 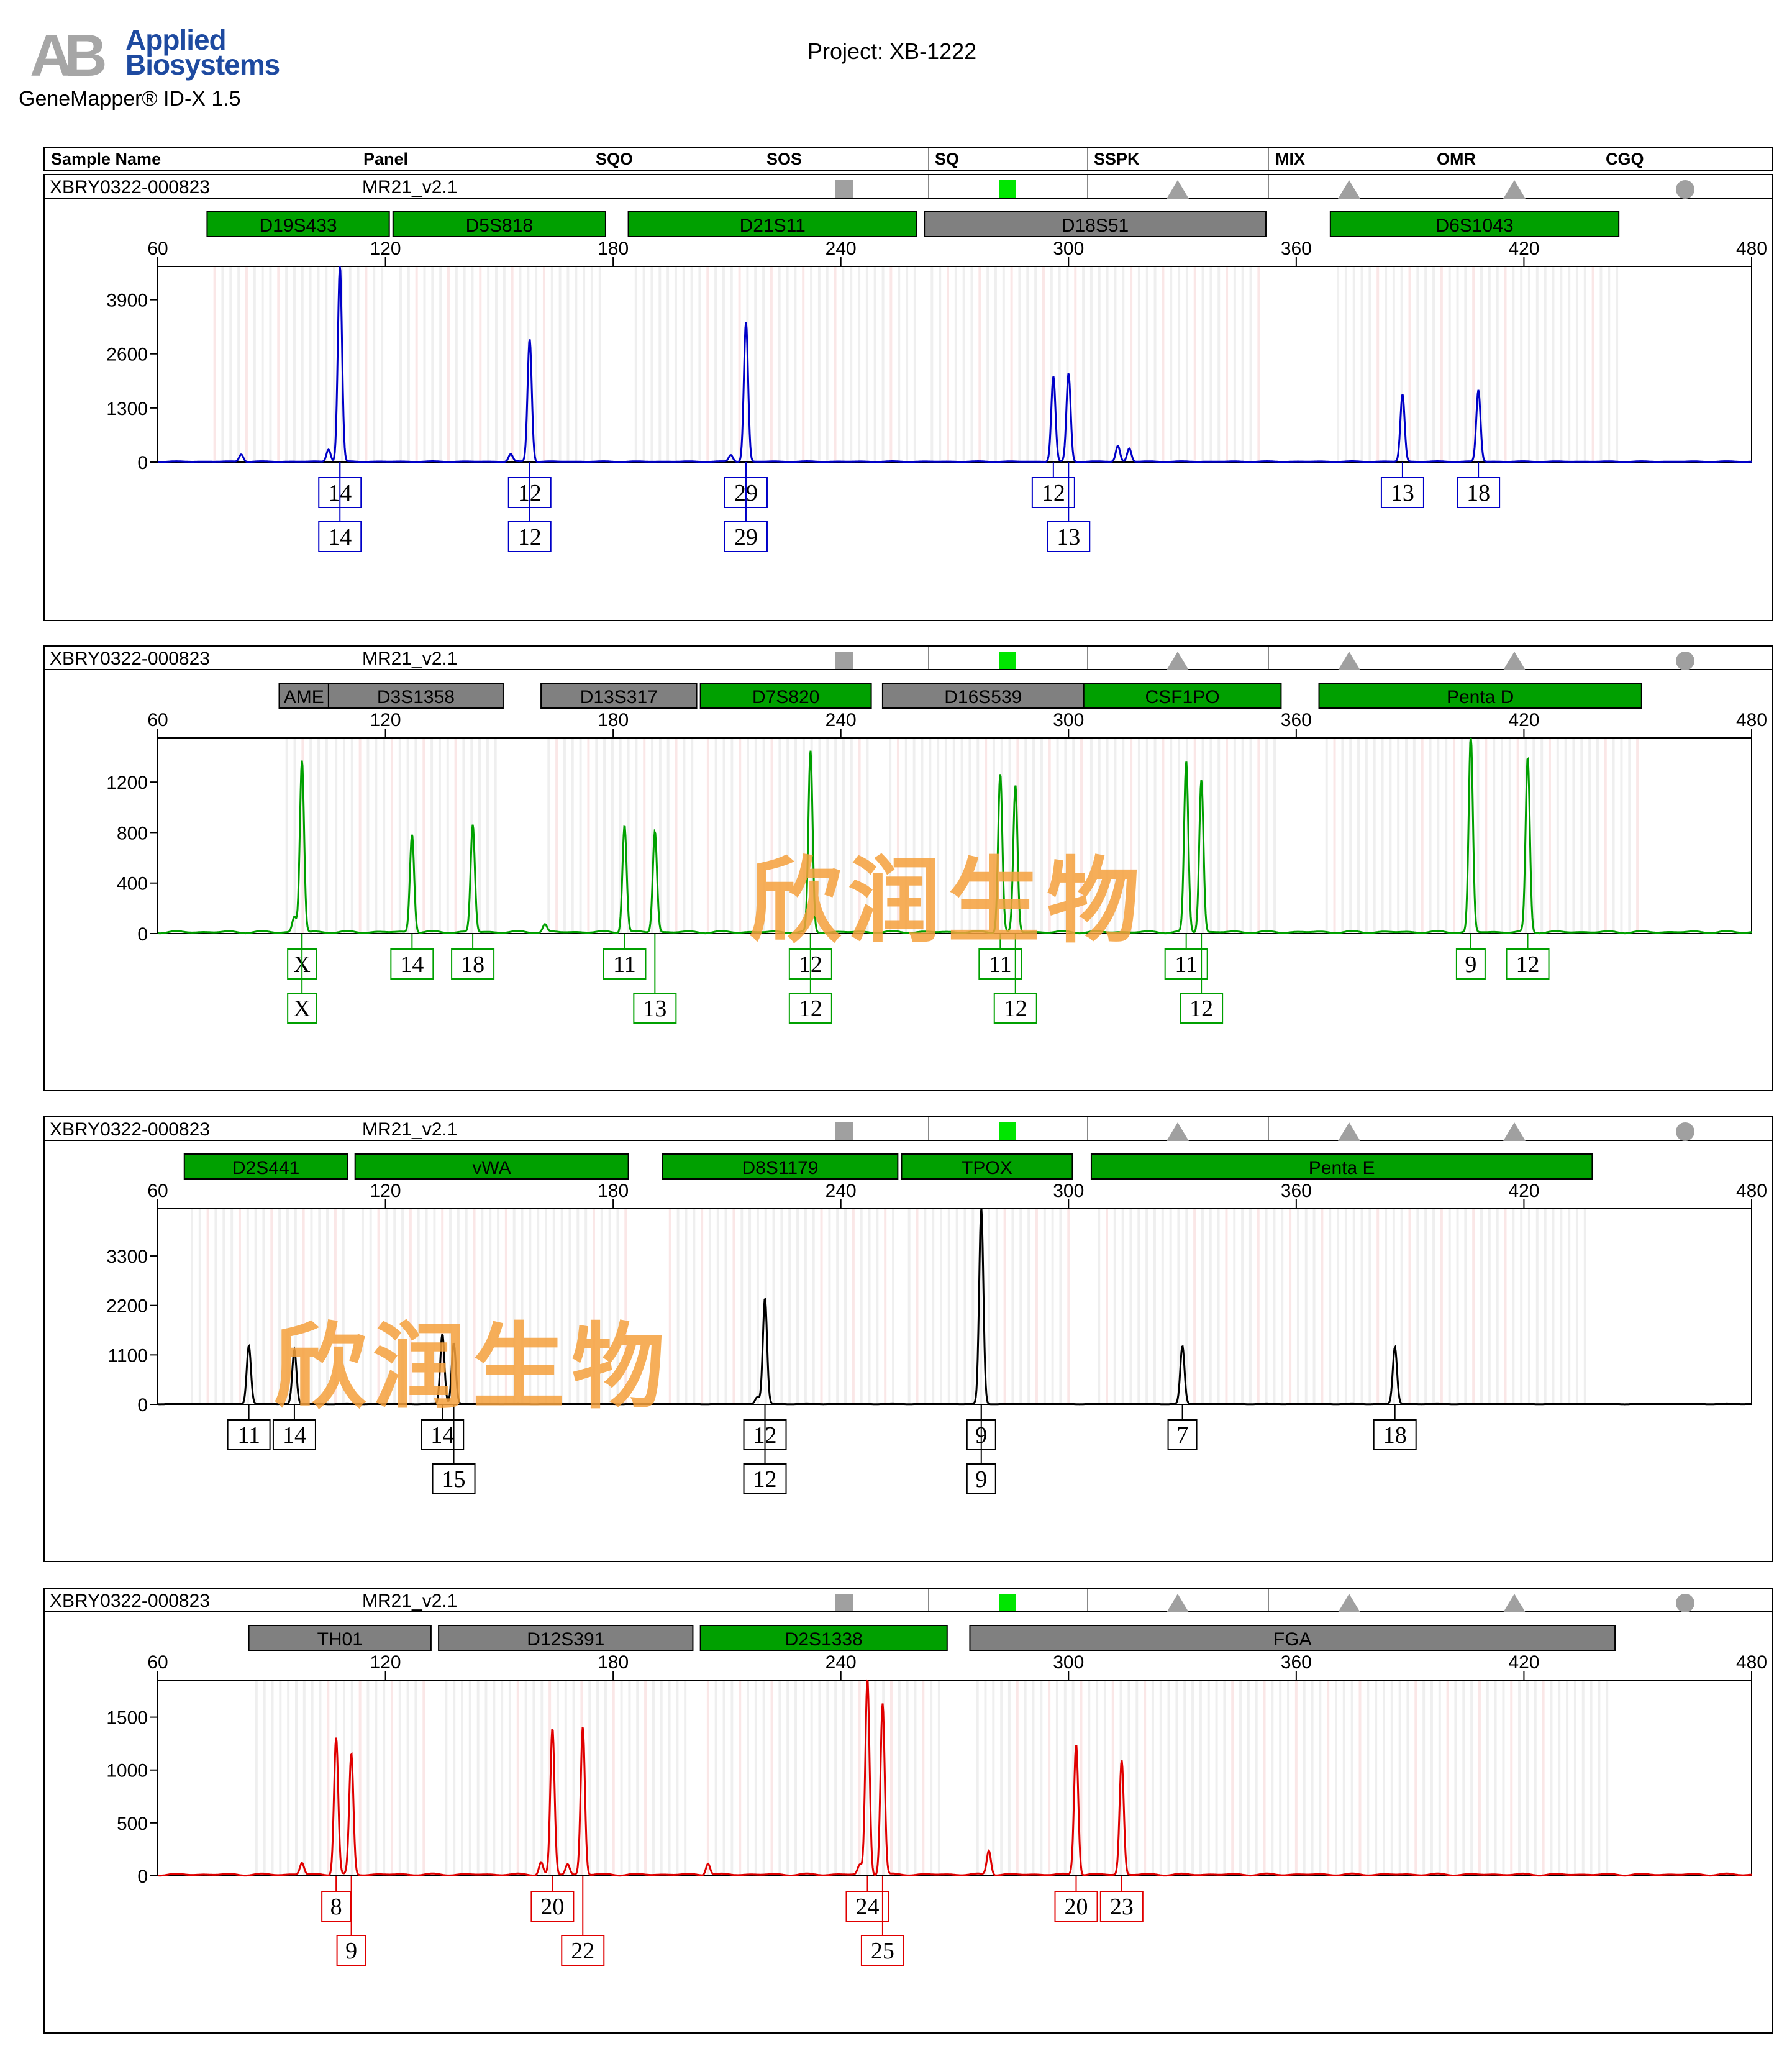 What do you see at coordinates (1341, 1166) in the screenshot?
I see `marker-penta-e: Penta E` at bounding box center [1341, 1166].